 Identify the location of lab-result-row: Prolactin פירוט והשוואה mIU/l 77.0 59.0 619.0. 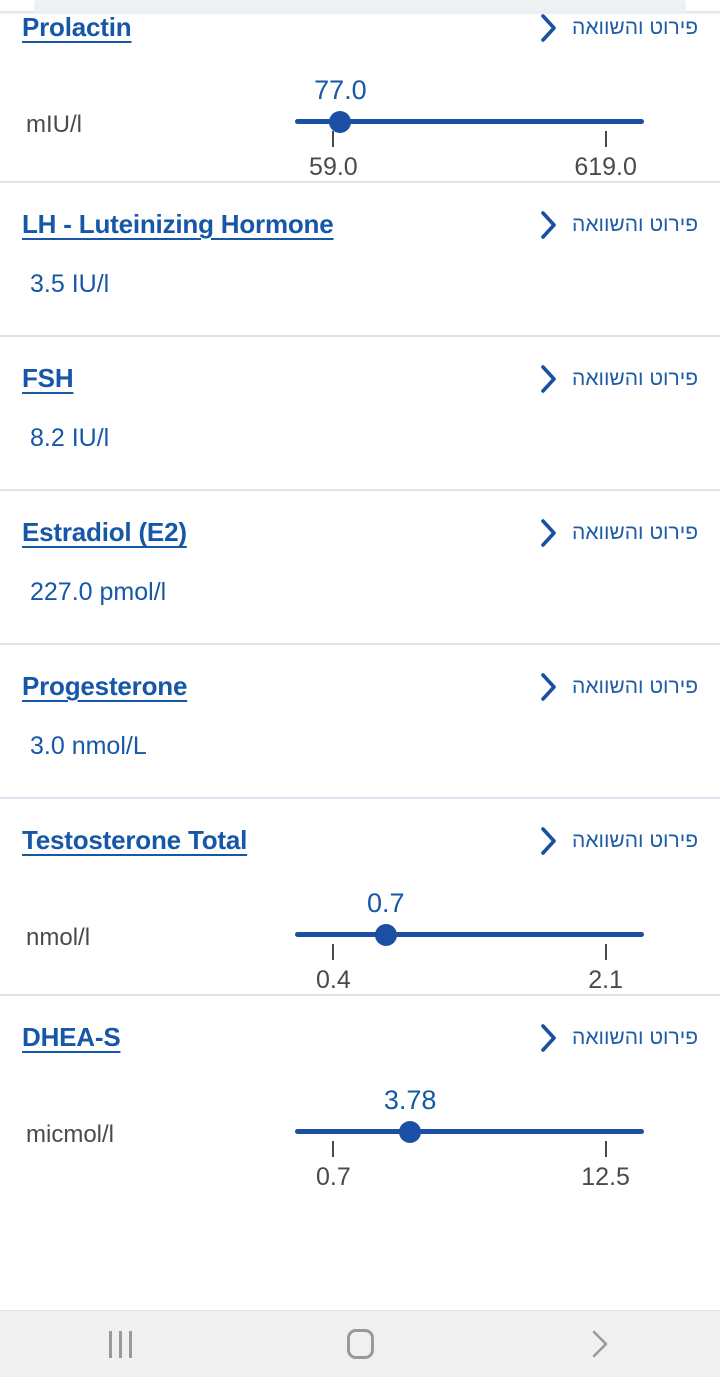
(360, 91).